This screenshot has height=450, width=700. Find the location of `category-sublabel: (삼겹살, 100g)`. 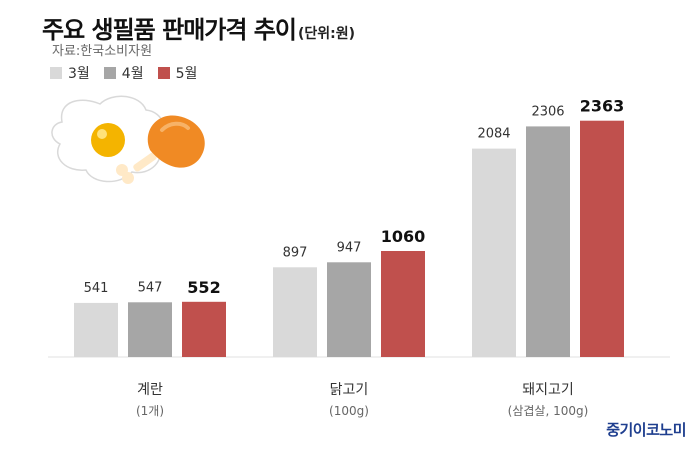

category-sublabel: (삼겹살, 100g) is located at coordinates (548, 411).